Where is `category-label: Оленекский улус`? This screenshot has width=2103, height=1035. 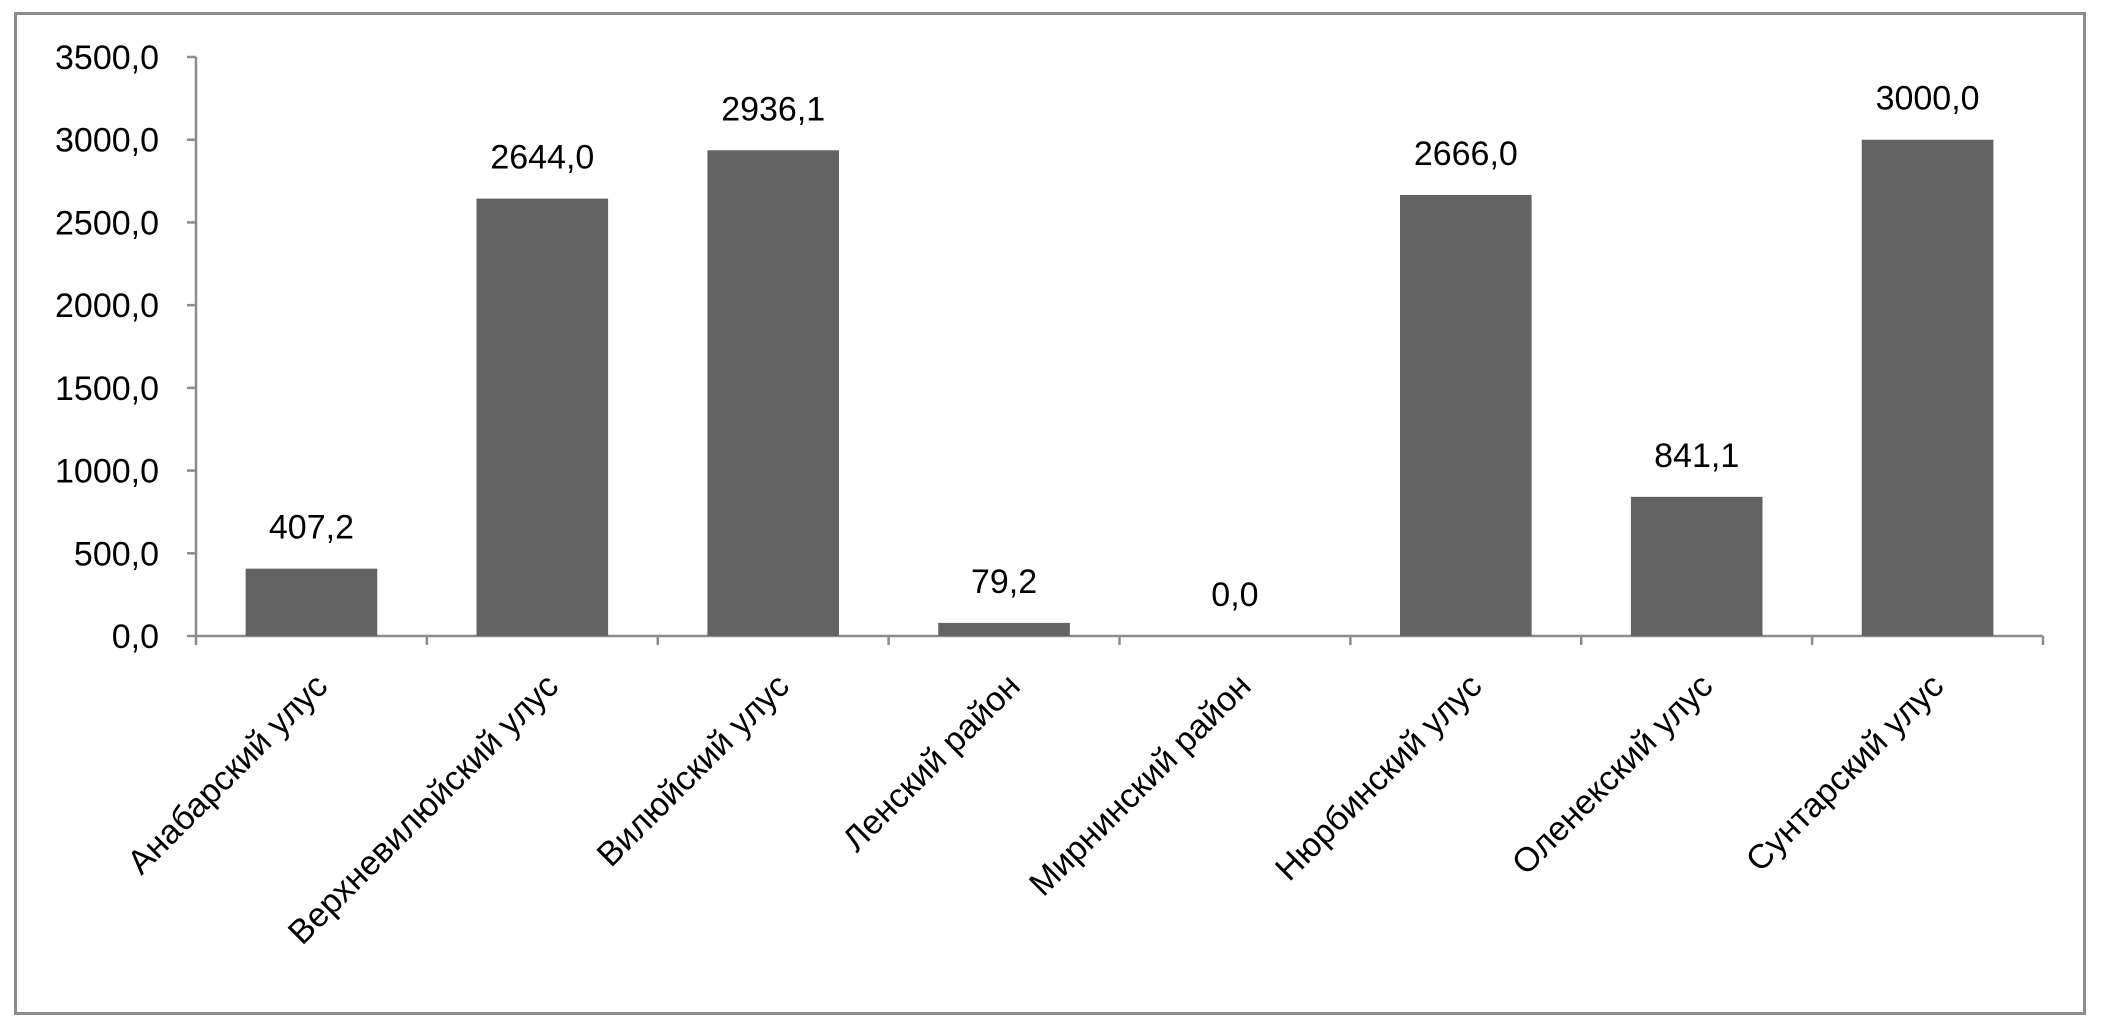
category-label: Оленекский улус is located at coordinates (1613, 775).